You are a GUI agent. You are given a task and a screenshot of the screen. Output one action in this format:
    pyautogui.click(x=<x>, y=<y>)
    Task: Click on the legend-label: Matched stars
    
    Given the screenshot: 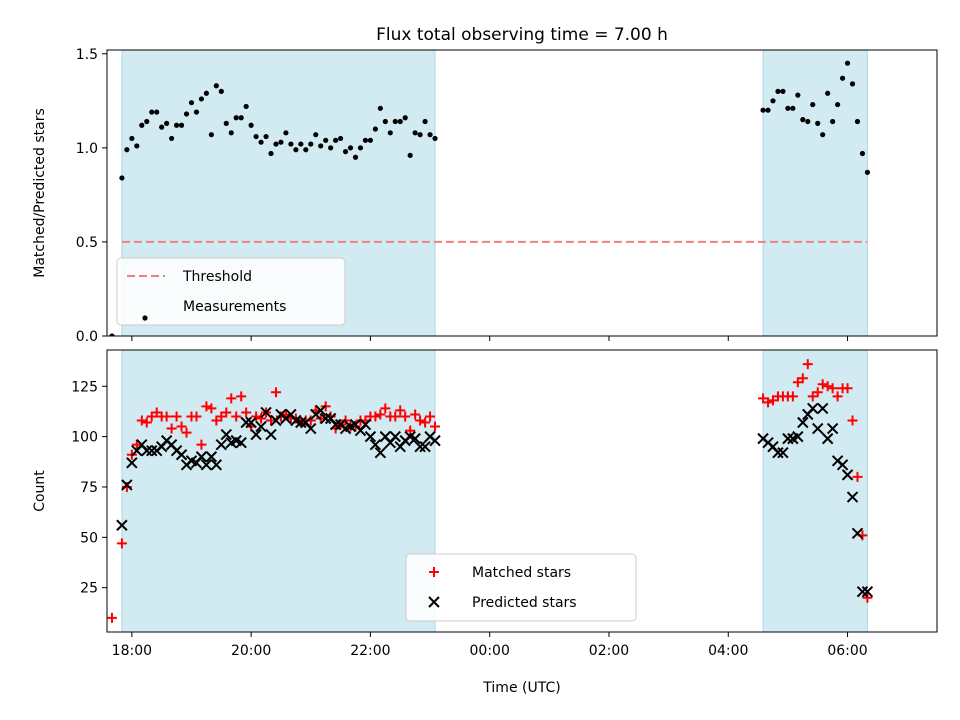 What is the action you would take?
    pyautogui.click(x=521, y=573)
    